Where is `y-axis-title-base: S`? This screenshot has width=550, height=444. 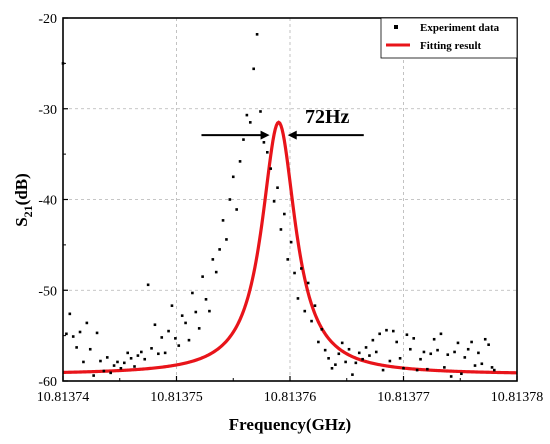 y-axis-title-base: S is located at coordinates (21, 221).